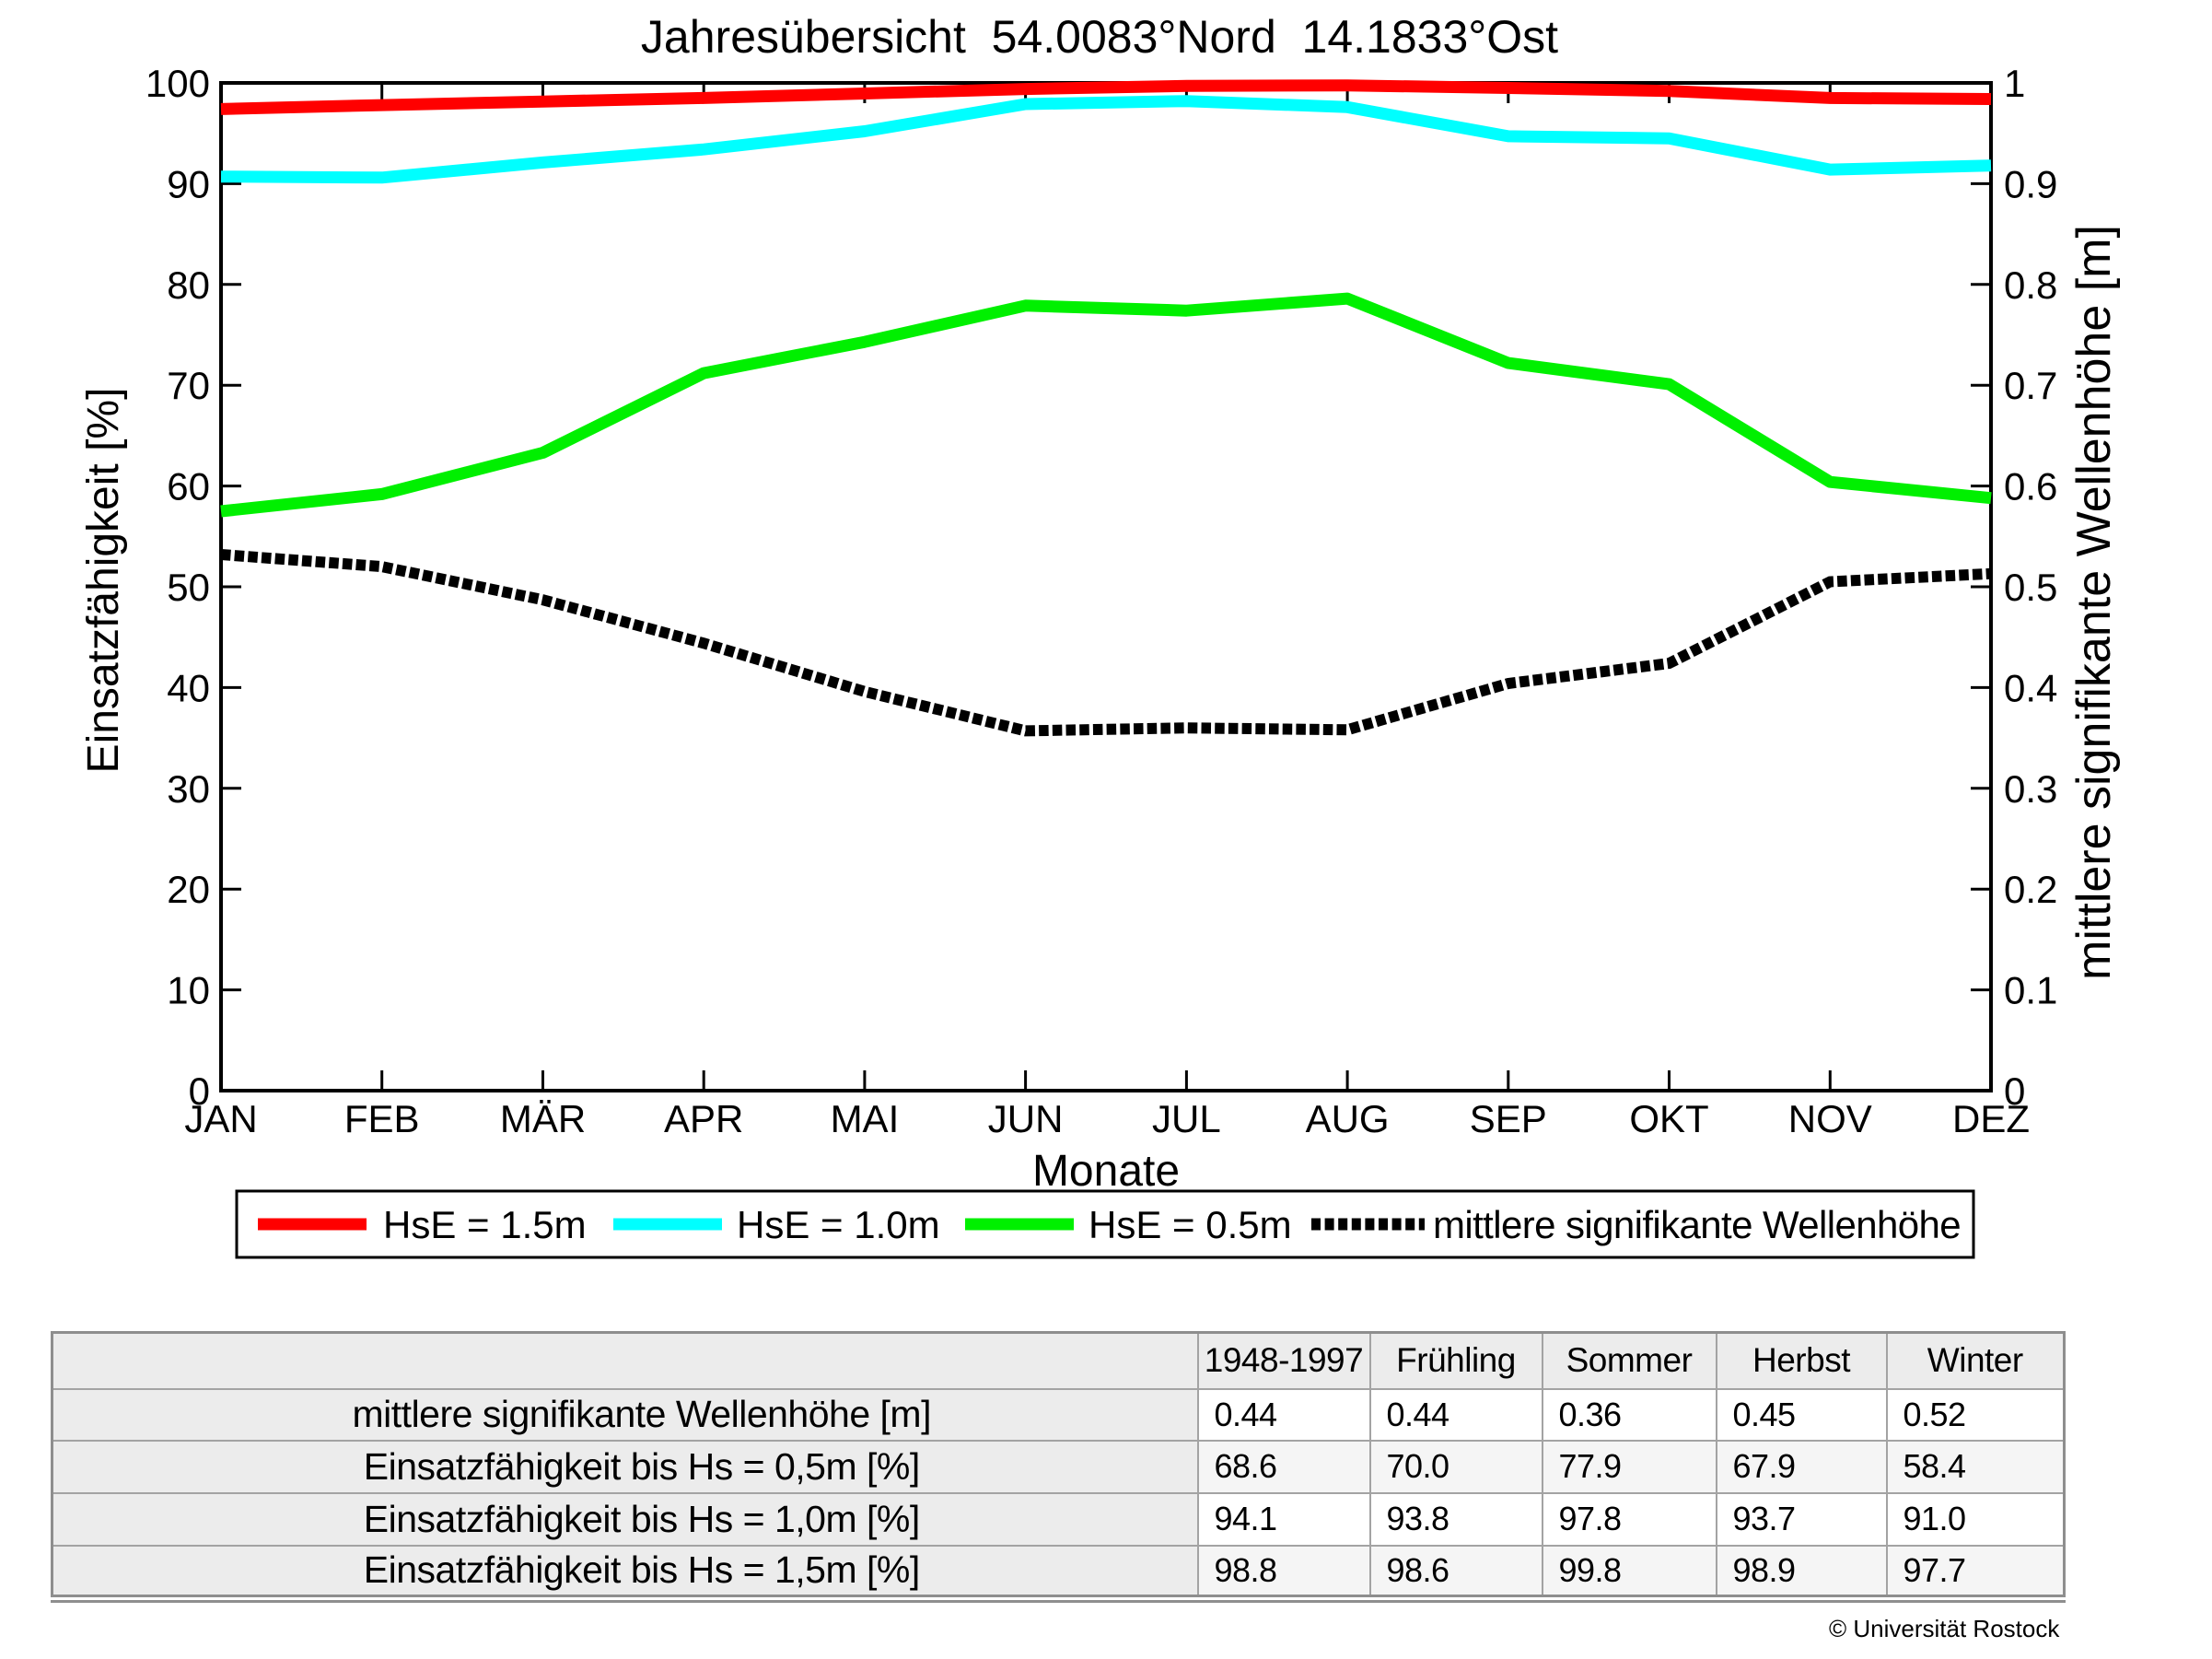 The image size is (2212, 1659). What do you see at coordinates (703, 1118) in the screenshot?
I see `svg-text: APR` at bounding box center [703, 1118].